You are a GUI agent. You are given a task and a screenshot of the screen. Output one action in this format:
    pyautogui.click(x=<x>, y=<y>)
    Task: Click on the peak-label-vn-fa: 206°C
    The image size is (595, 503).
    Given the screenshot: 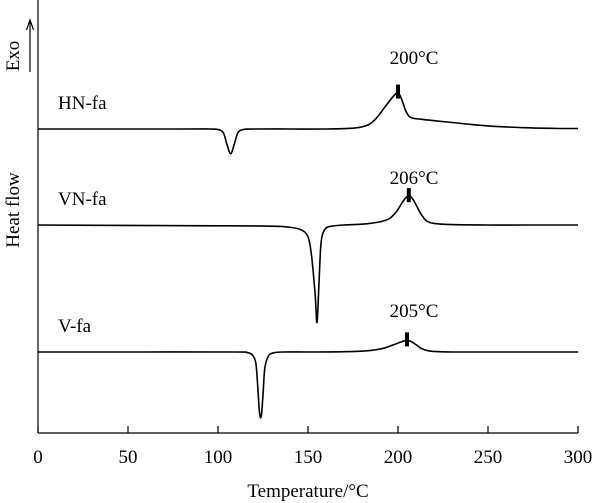 What is the action you would take?
    pyautogui.click(x=414, y=178)
    